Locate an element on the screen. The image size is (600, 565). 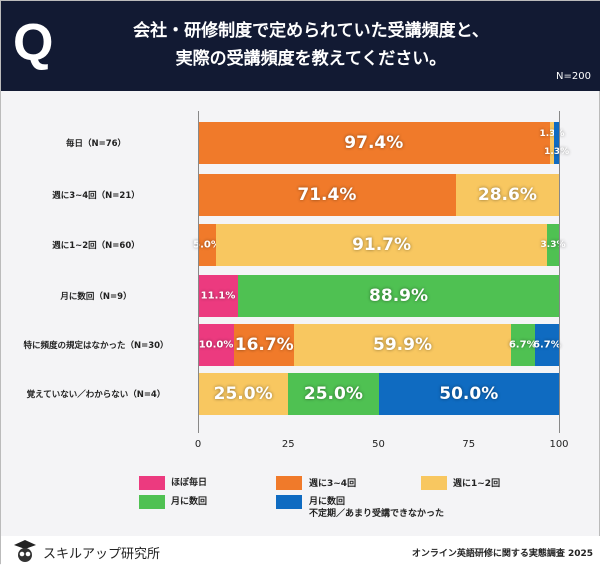
y-axis-line is located at coordinates (198, 272).